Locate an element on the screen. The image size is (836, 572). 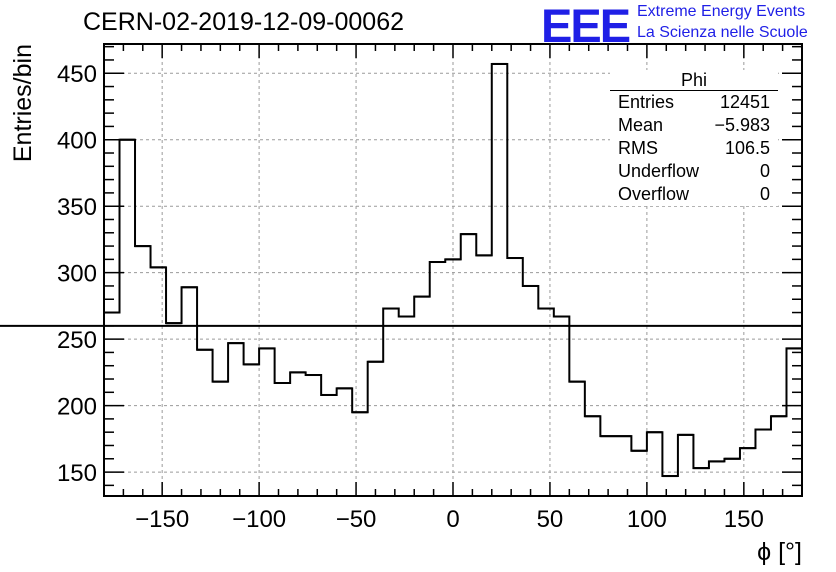
eee-logo-line1: Extreme Energy Events is located at coordinates (721, 11).